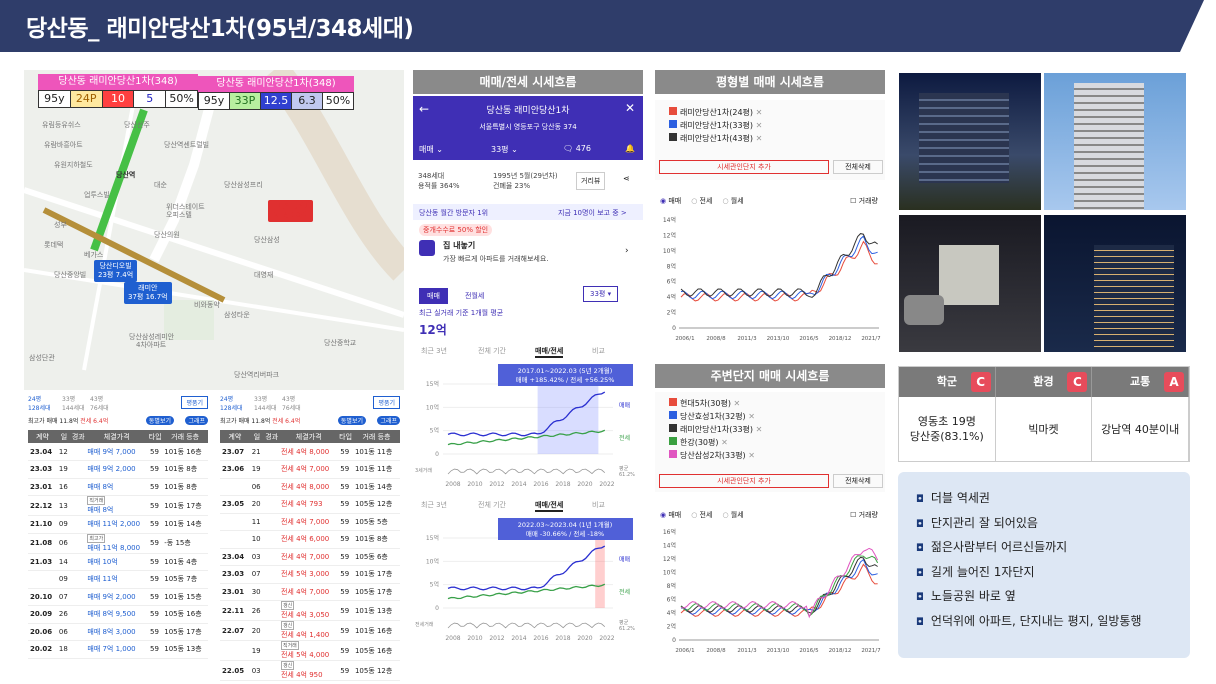 This screenshot has height=684, width=1216. What do you see at coordinates (310, 650) in the screenshot?
I see `table-row: 19 직거래 전세 5억 4,000 59 105동 16층` at bounding box center [310, 650].